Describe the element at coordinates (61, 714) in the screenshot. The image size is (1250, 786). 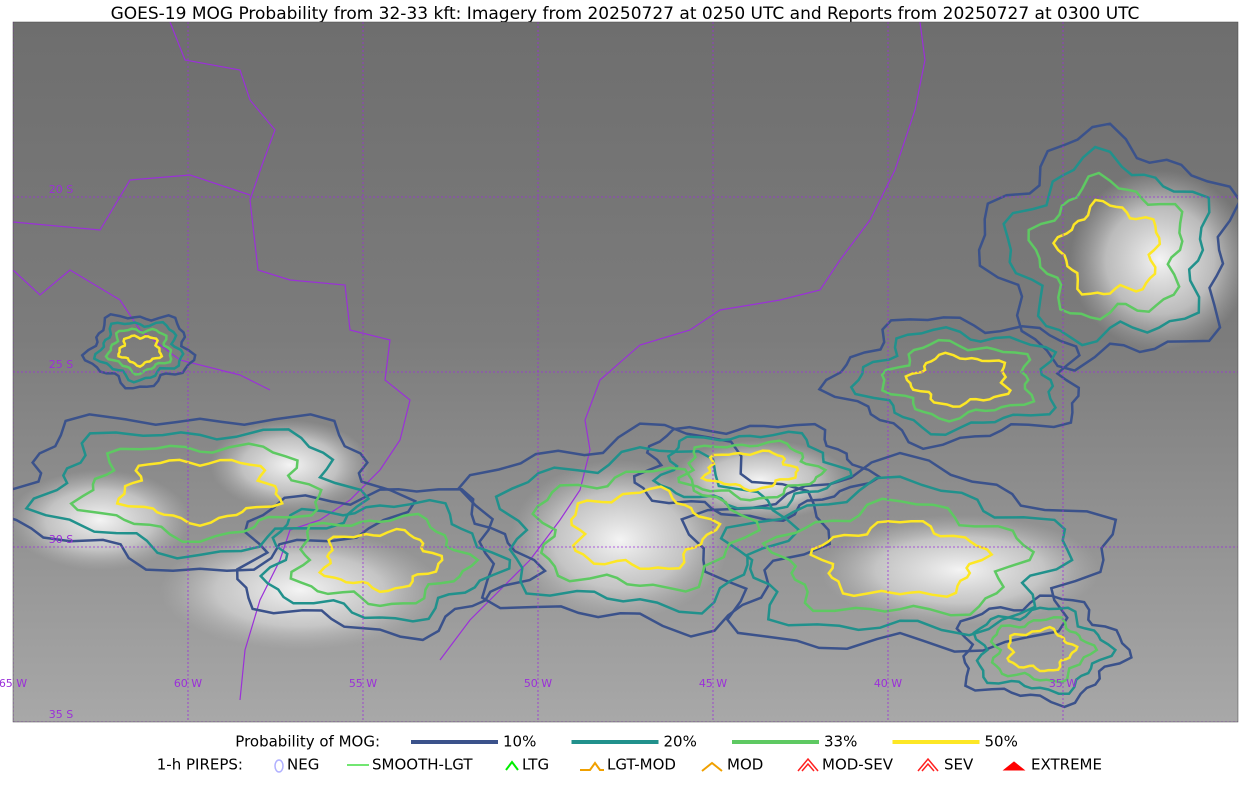
I see `lat-label: 35 S` at that location.